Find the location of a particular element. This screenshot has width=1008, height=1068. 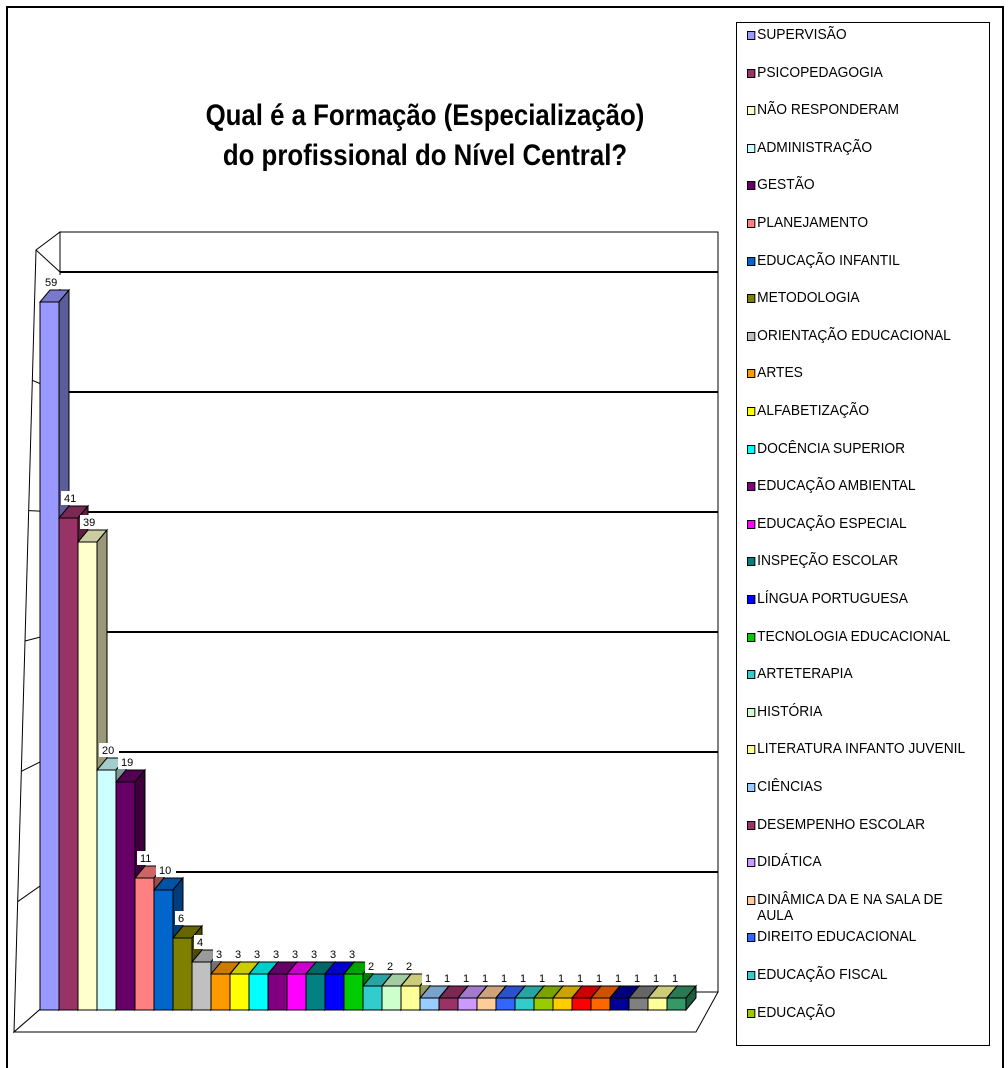

data-label-text: 19 is located at coordinates (127, 763).